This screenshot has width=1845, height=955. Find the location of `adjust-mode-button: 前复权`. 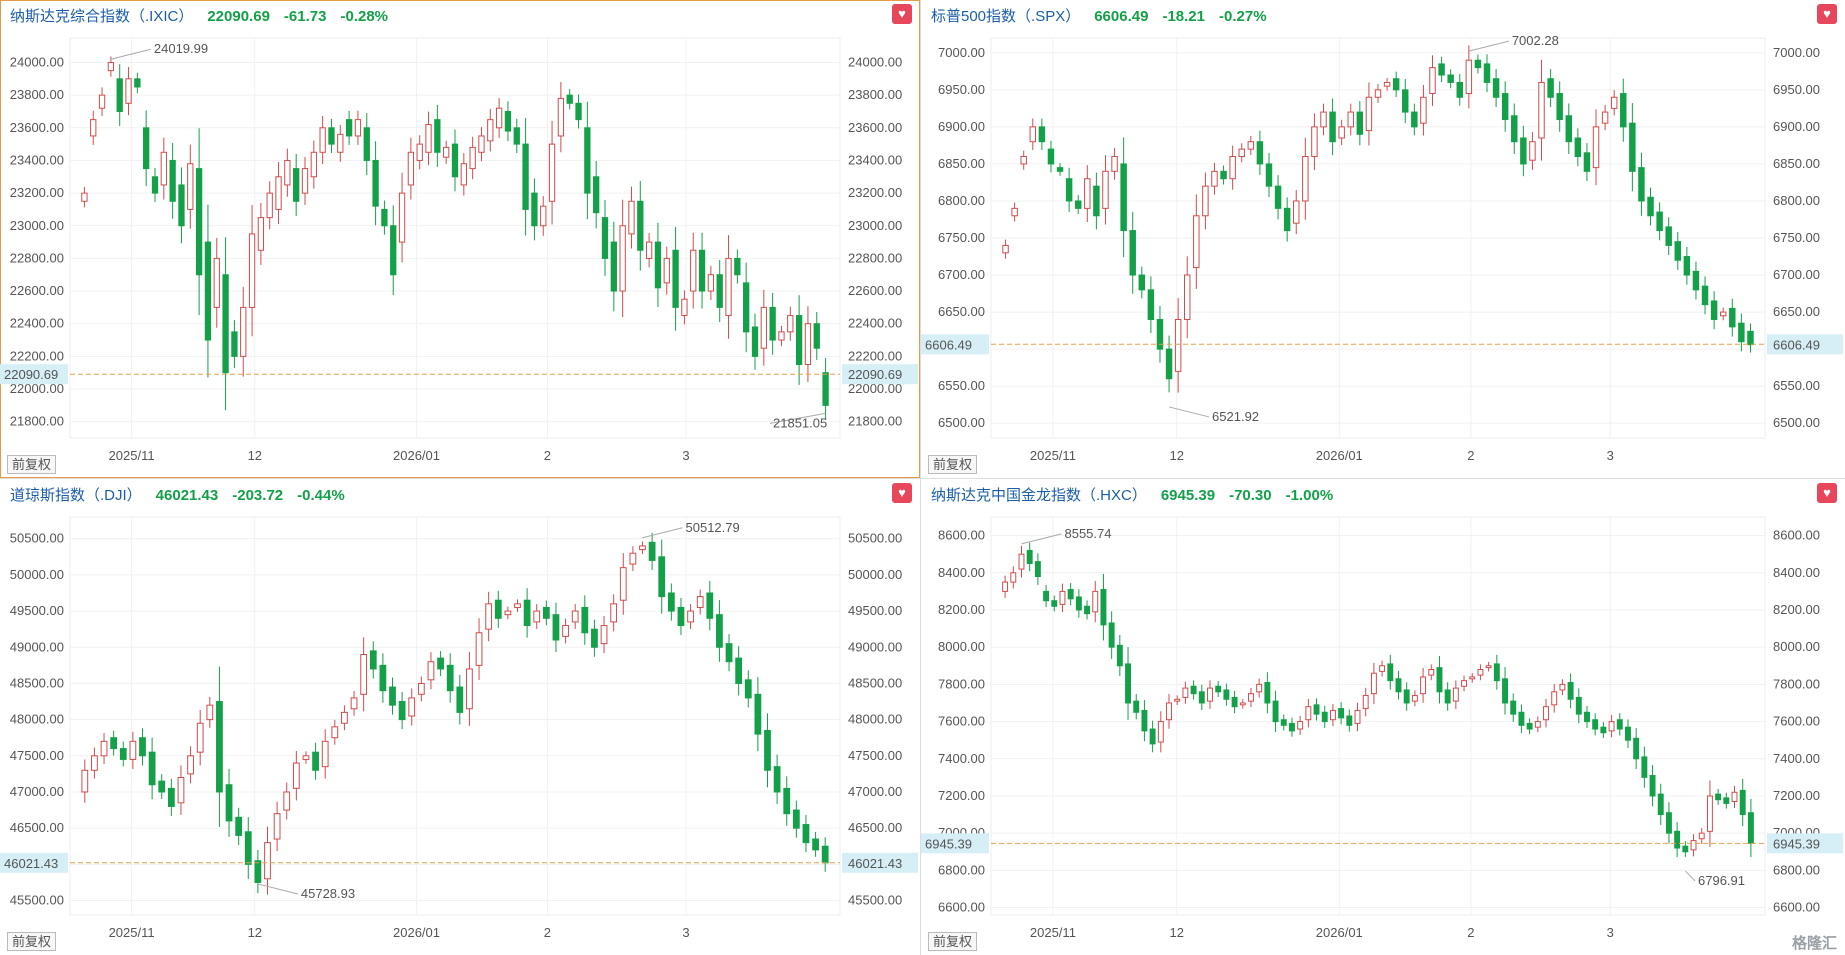

adjust-mode-button: 前复权 is located at coordinates (953, 941).